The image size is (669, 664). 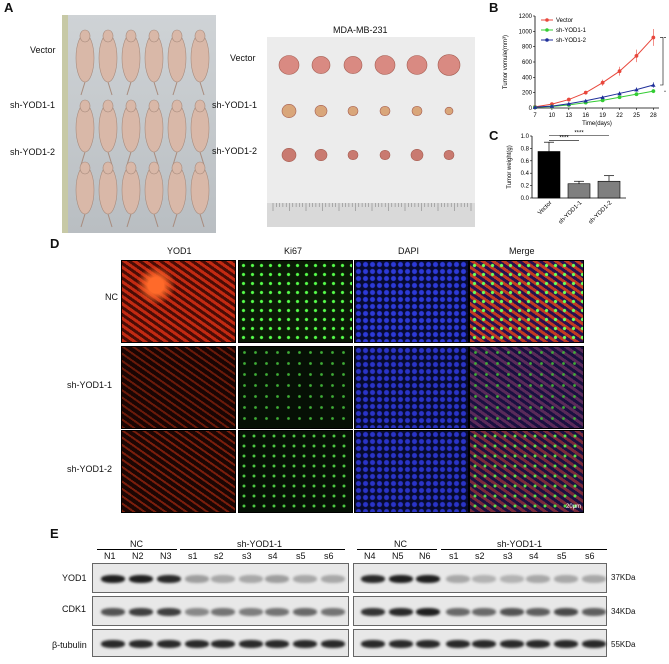 What do you see at coordinates (525, 149) in the screenshot?
I see `y-tick-label: 0.8` at bounding box center [525, 149].